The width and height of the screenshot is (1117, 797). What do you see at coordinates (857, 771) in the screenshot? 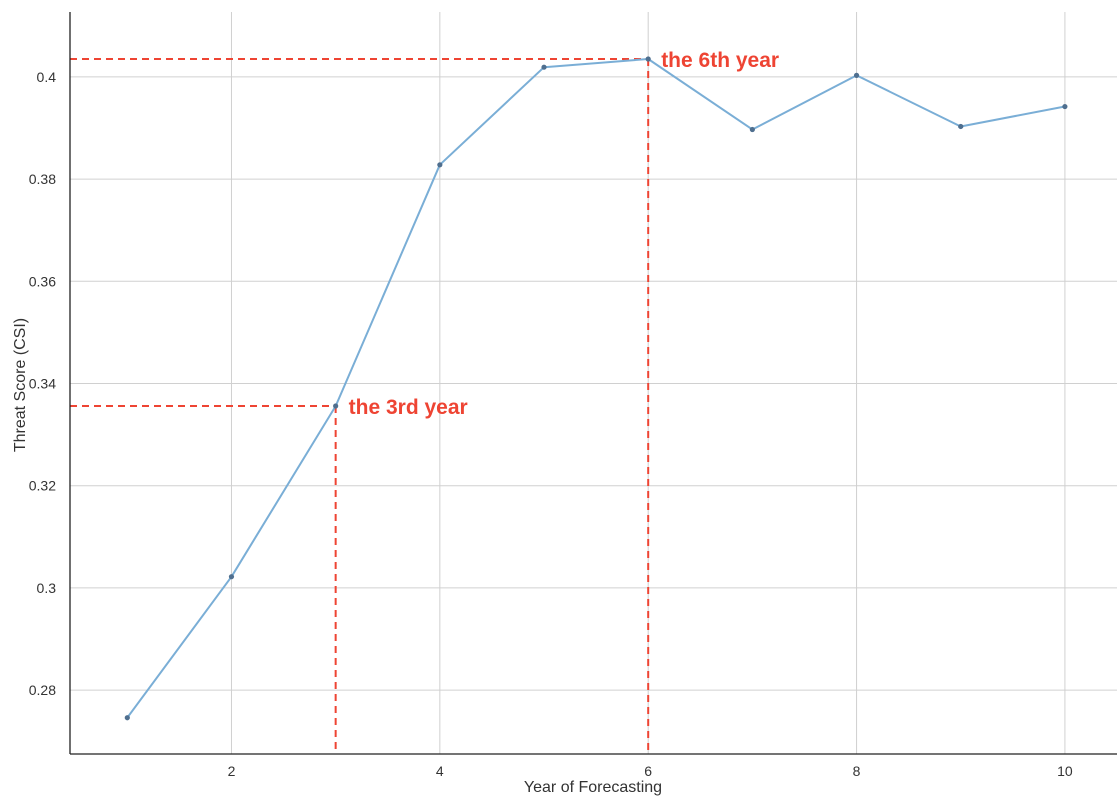
I see `x-tick-label: 8` at bounding box center [857, 771].